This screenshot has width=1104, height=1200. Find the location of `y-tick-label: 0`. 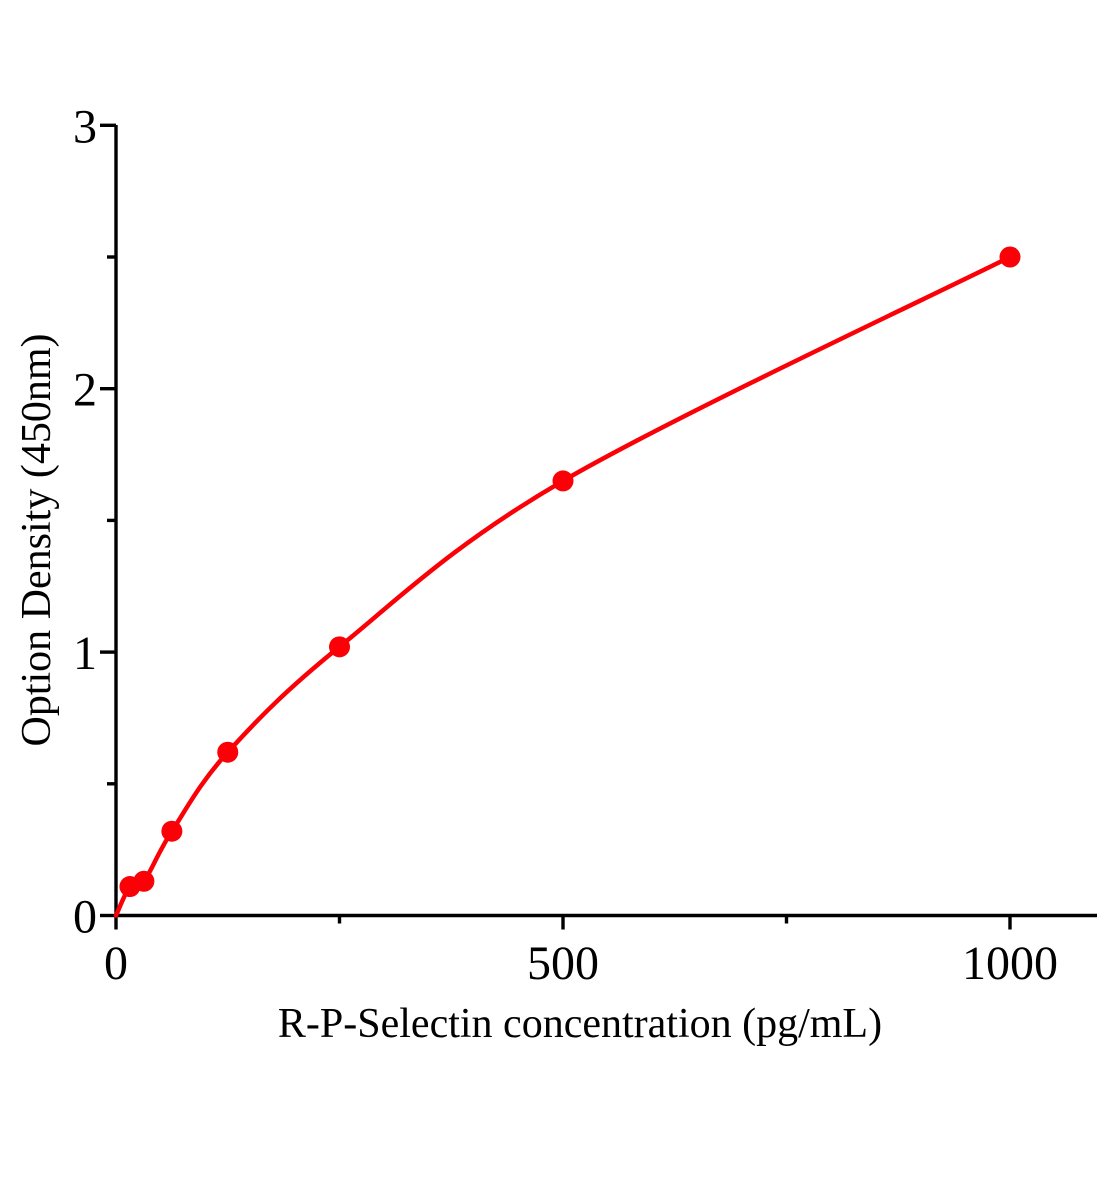

y-tick-label: 0 is located at coordinates (85, 917).